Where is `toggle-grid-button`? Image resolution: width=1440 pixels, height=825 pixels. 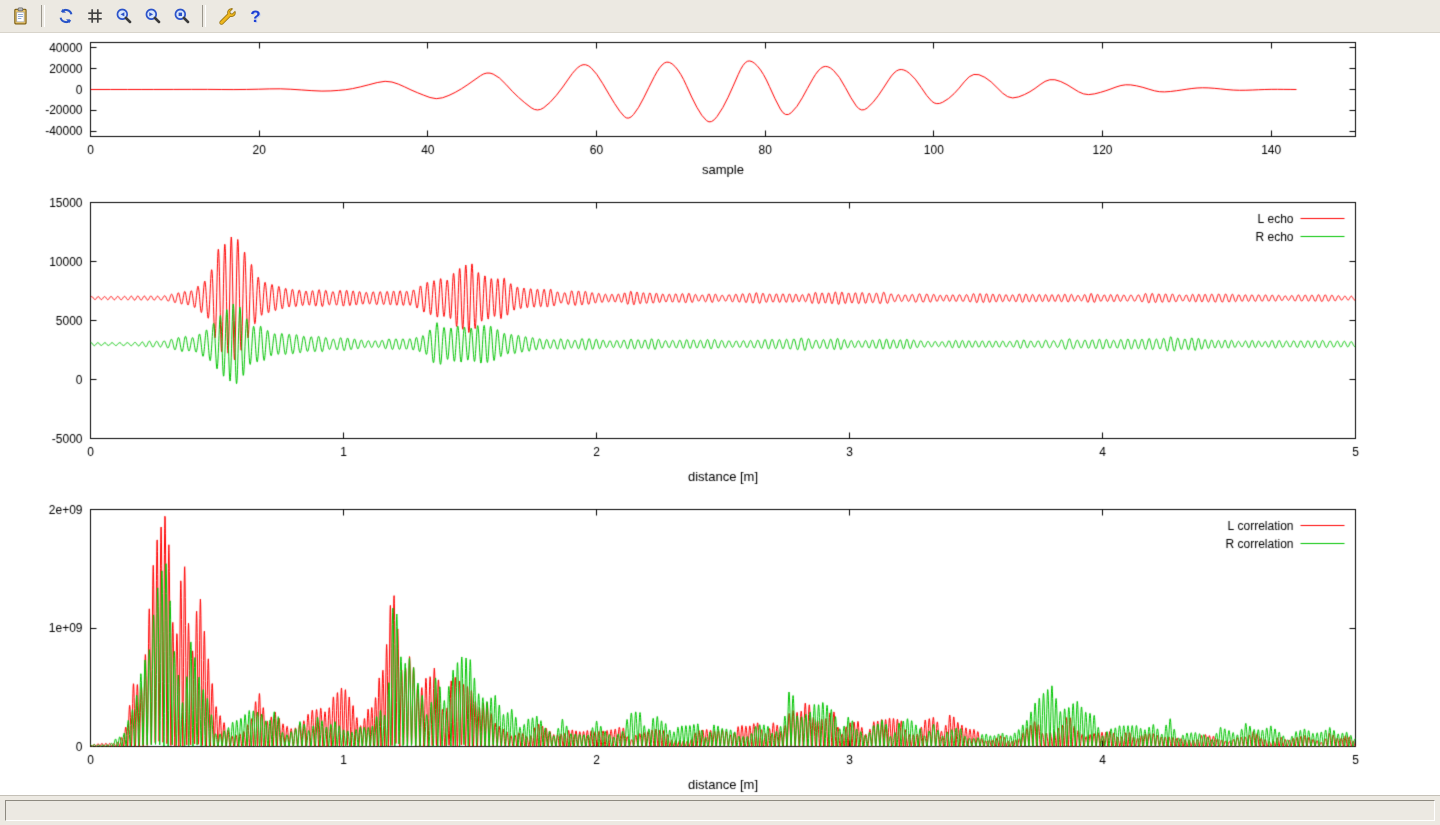
toggle-grid-button is located at coordinates (94, 16).